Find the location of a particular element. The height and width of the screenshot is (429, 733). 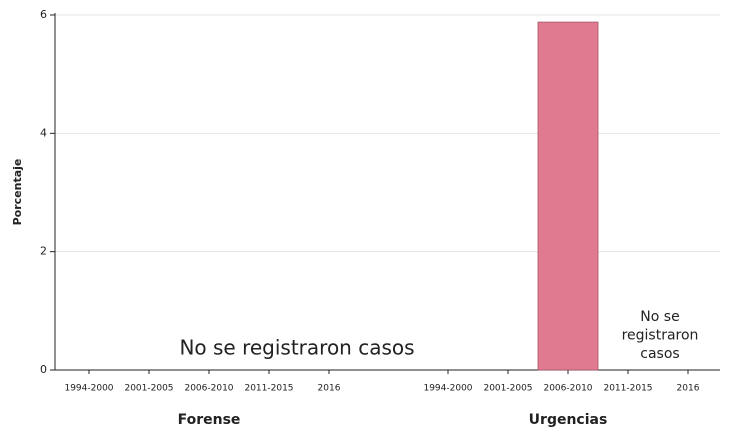

group-label: Urgencias is located at coordinates (568, 420).